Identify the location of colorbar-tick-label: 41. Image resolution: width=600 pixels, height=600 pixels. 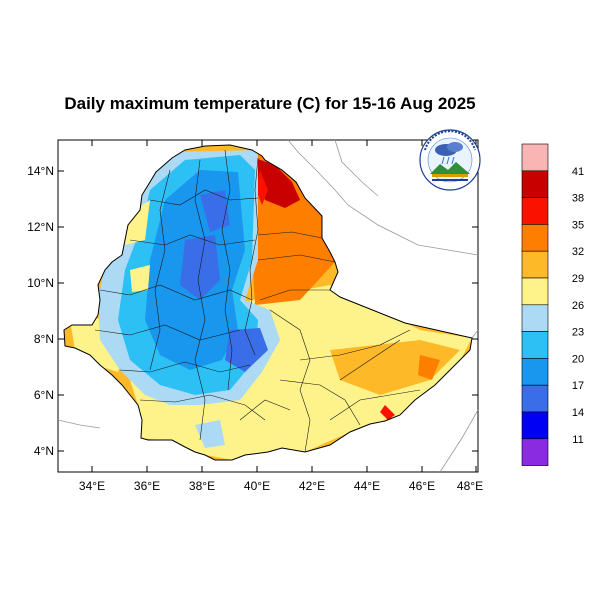
(578, 172).